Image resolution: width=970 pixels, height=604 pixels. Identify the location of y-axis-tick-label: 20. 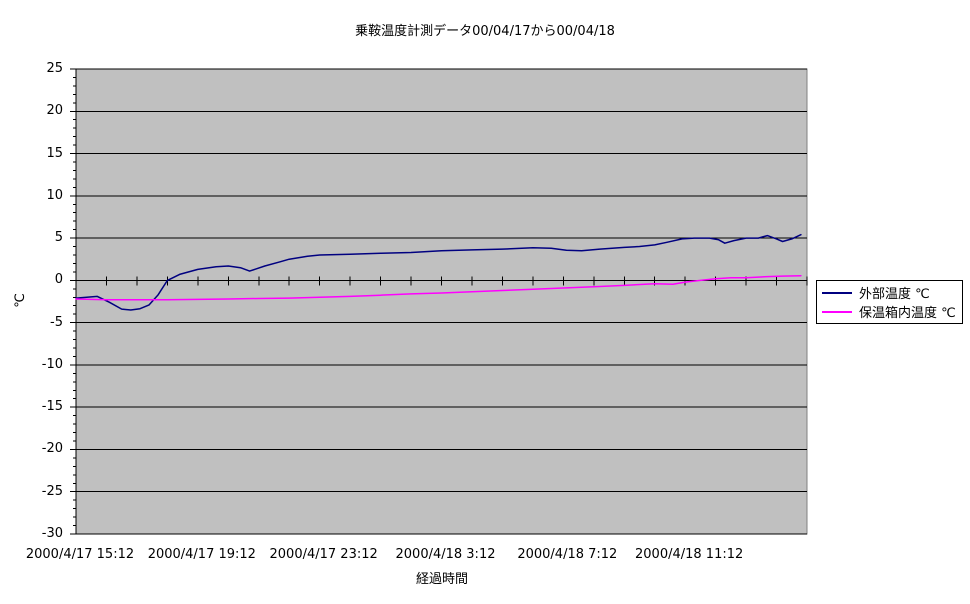
(54, 111).